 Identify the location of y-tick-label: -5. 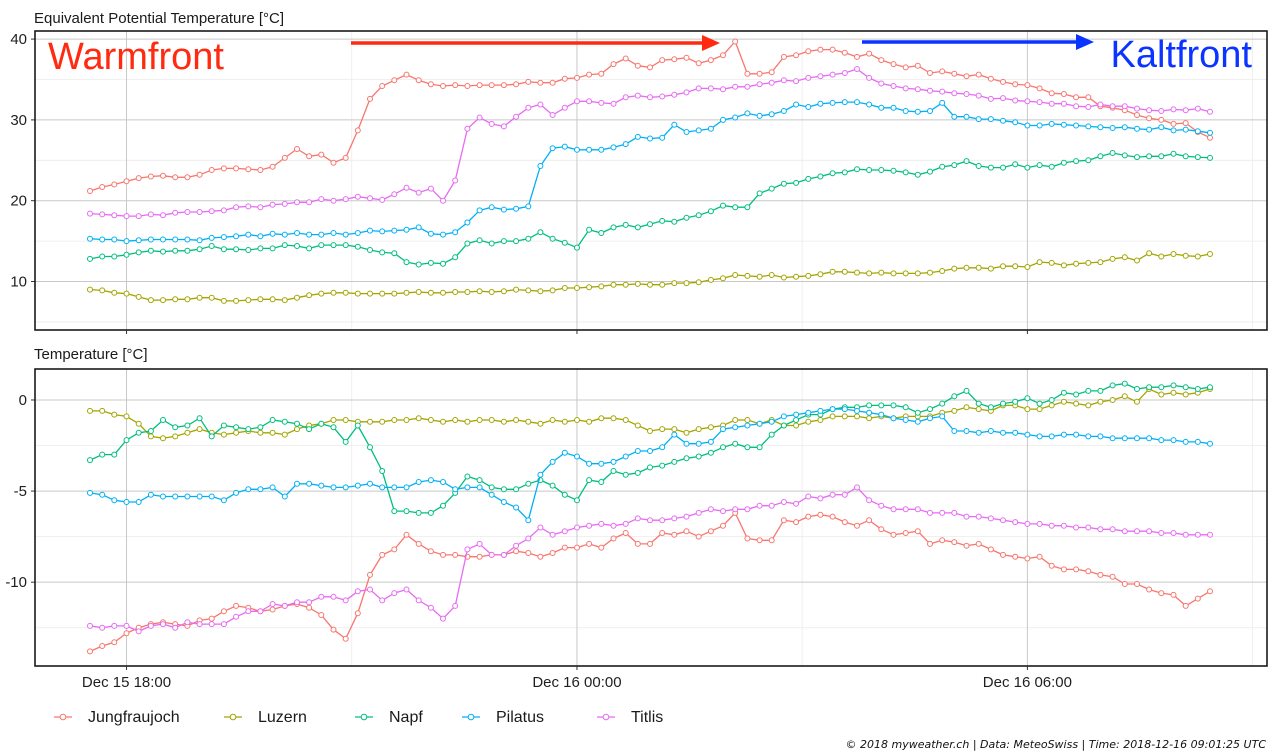
(20, 491).